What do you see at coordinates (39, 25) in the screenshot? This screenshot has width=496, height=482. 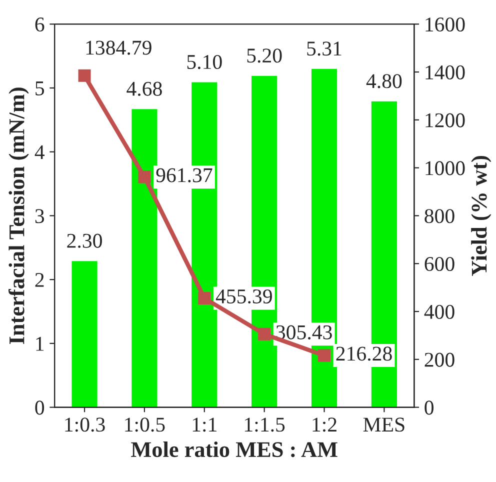 I see `y-tick-label: 6` at bounding box center [39, 25].